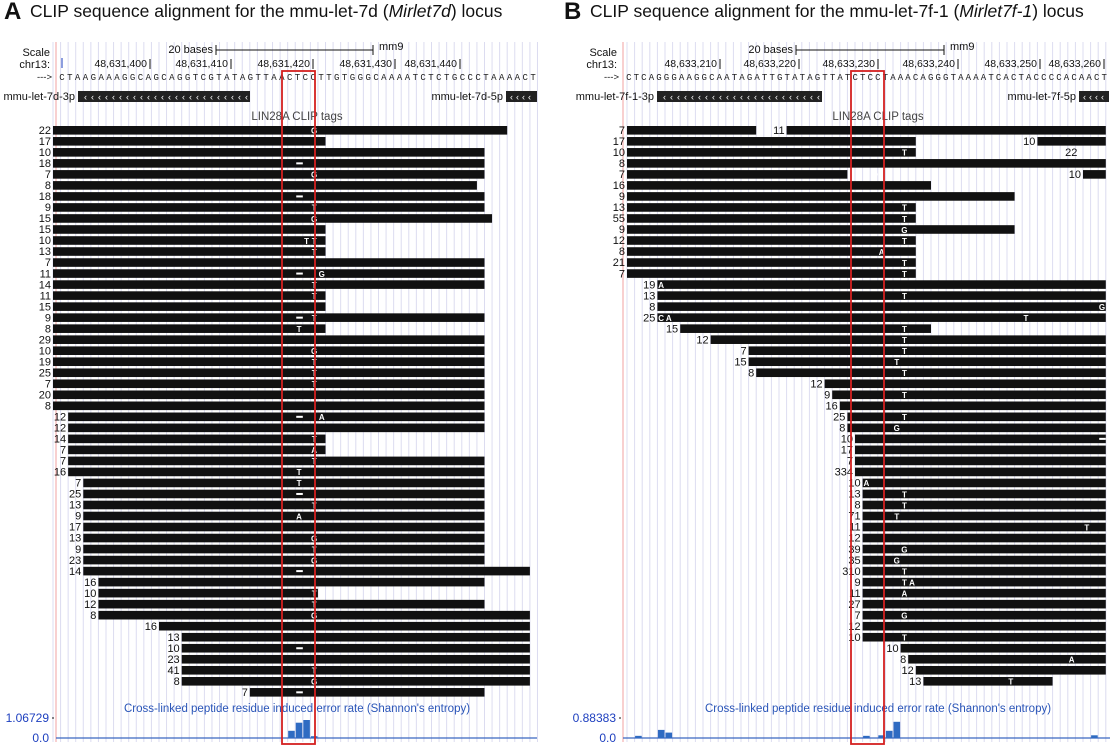  What do you see at coordinates (40, 738) in the screenshot?
I see `entropy-min-label: 0.0` at bounding box center [40, 738].